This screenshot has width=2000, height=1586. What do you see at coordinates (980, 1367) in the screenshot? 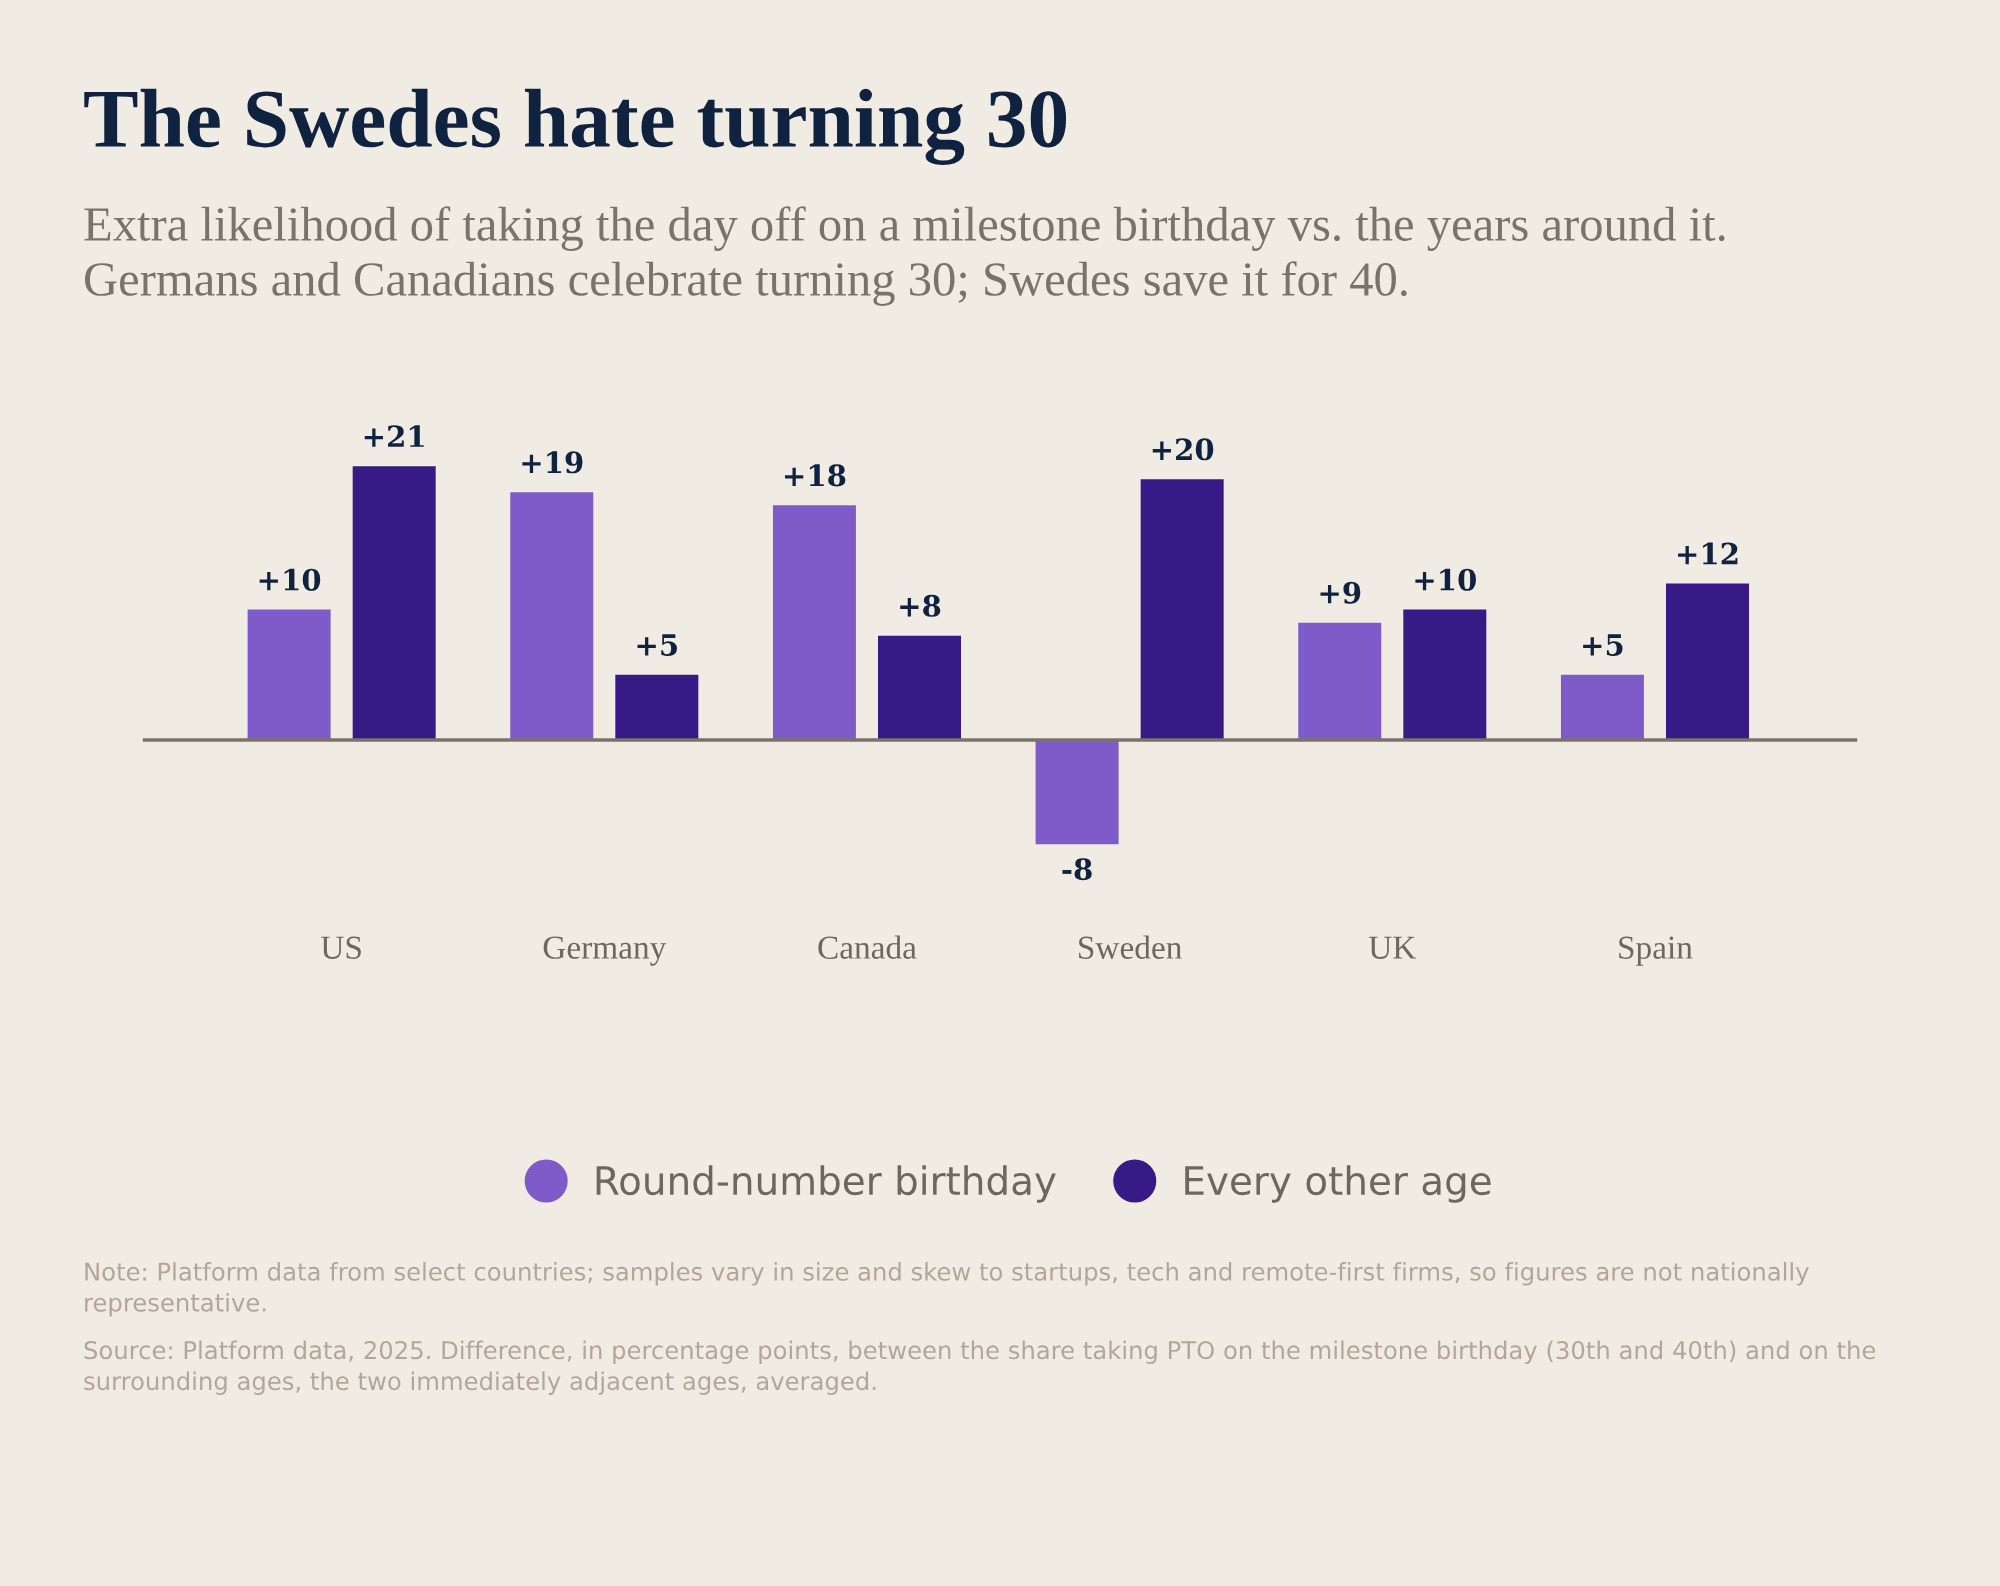
I see `source-note: Source: Platform data, 2025. Difference, in percentage points, between the share taking PTO on the milestone birthday (30th and 40th) and on the surrounding ages, the two immediately adjacent ages, averaged.` at bounding box center [980, 1367].